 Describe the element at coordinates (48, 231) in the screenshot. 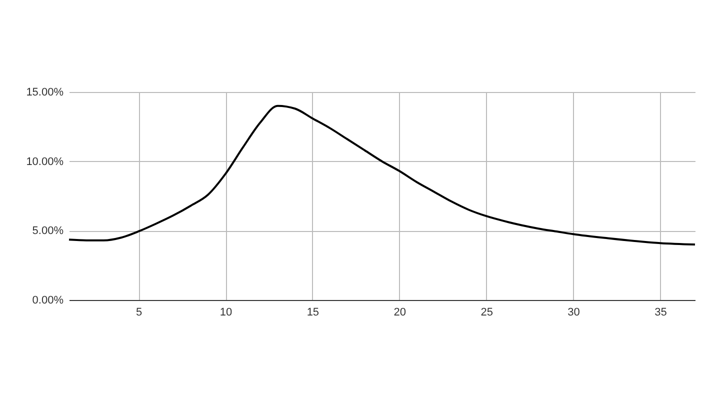

I see `y-tick-label: 5.00%` at that location.